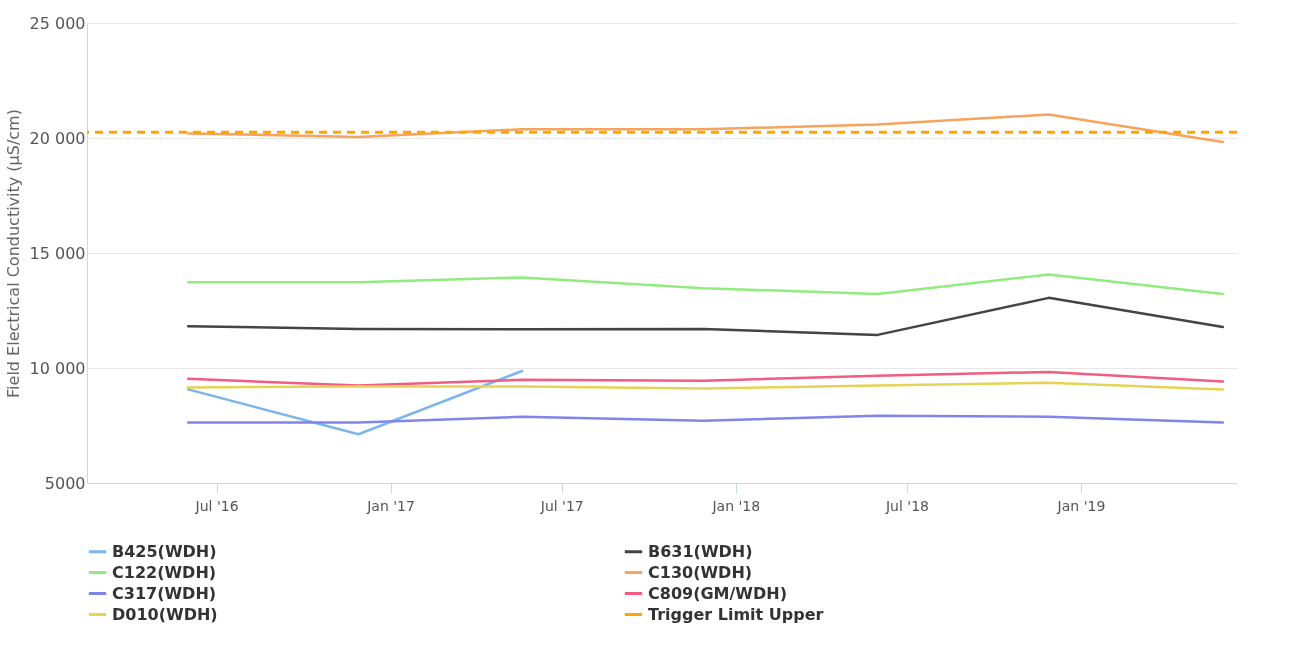 The image size is (1298, 670). Describe the element at coordinates (57, 138) in the screenshot. I see `y-tick-label: 20 000` at that location.